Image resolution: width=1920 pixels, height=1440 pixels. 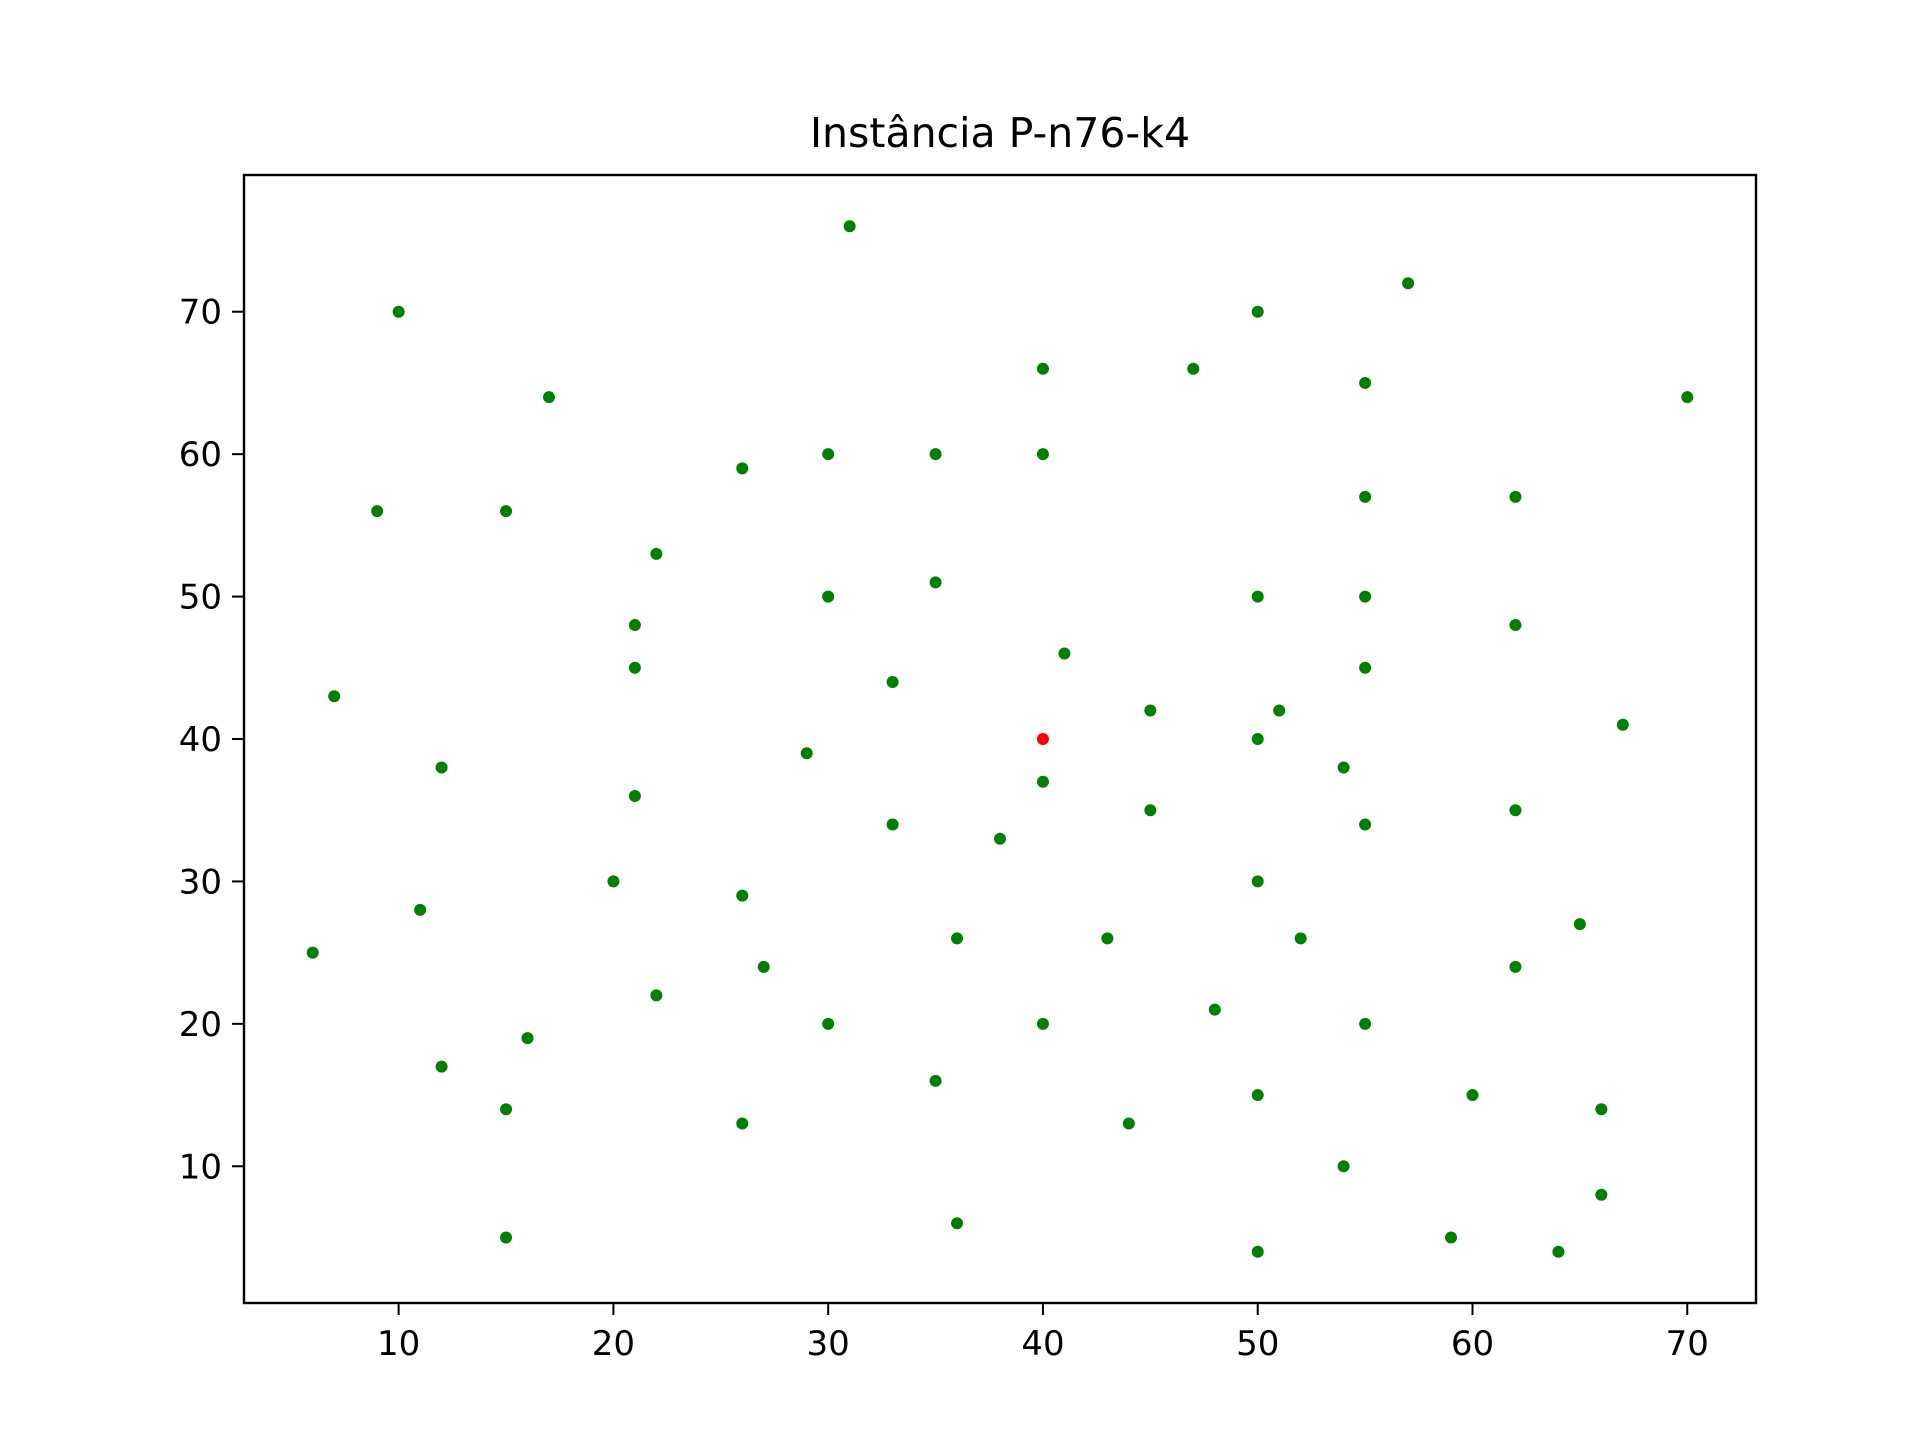 What do you see at coordinates (1687, 1344) in the screenshot?
I see `x-tick-label: 70` at bounding box center [1687, 1344].